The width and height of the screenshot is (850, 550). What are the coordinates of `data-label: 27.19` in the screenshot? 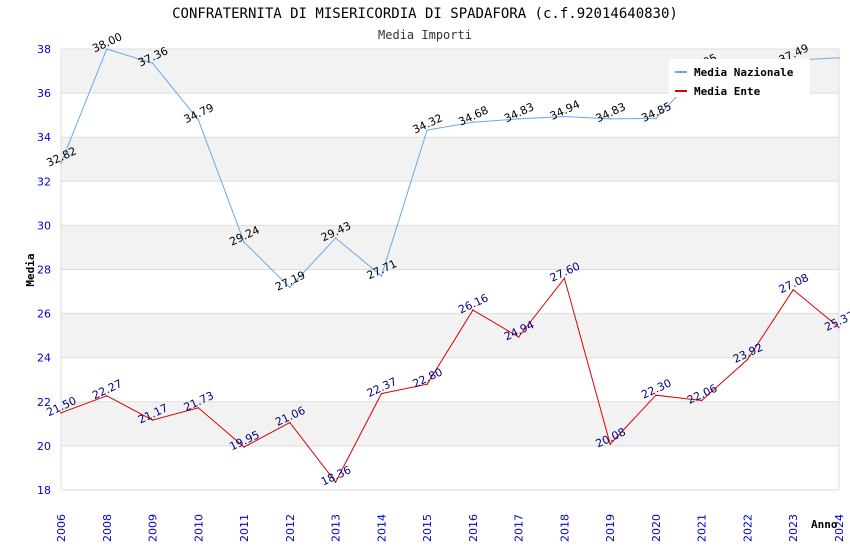 It's located at (290, 281).